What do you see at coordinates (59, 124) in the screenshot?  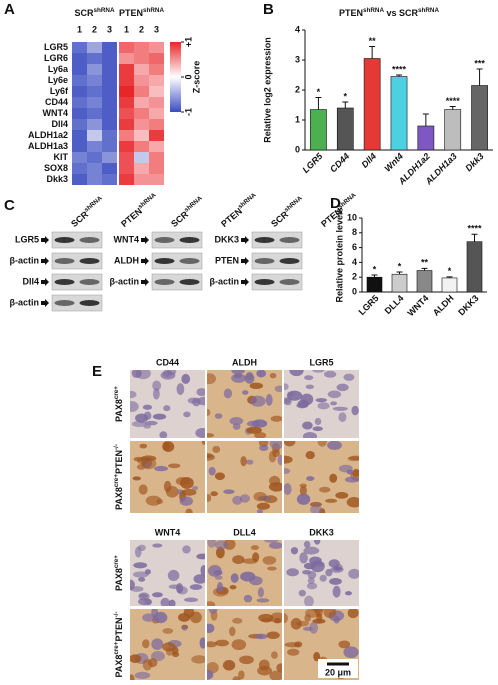 I see `row-label: Dll4` at bounding box center [59, 124].